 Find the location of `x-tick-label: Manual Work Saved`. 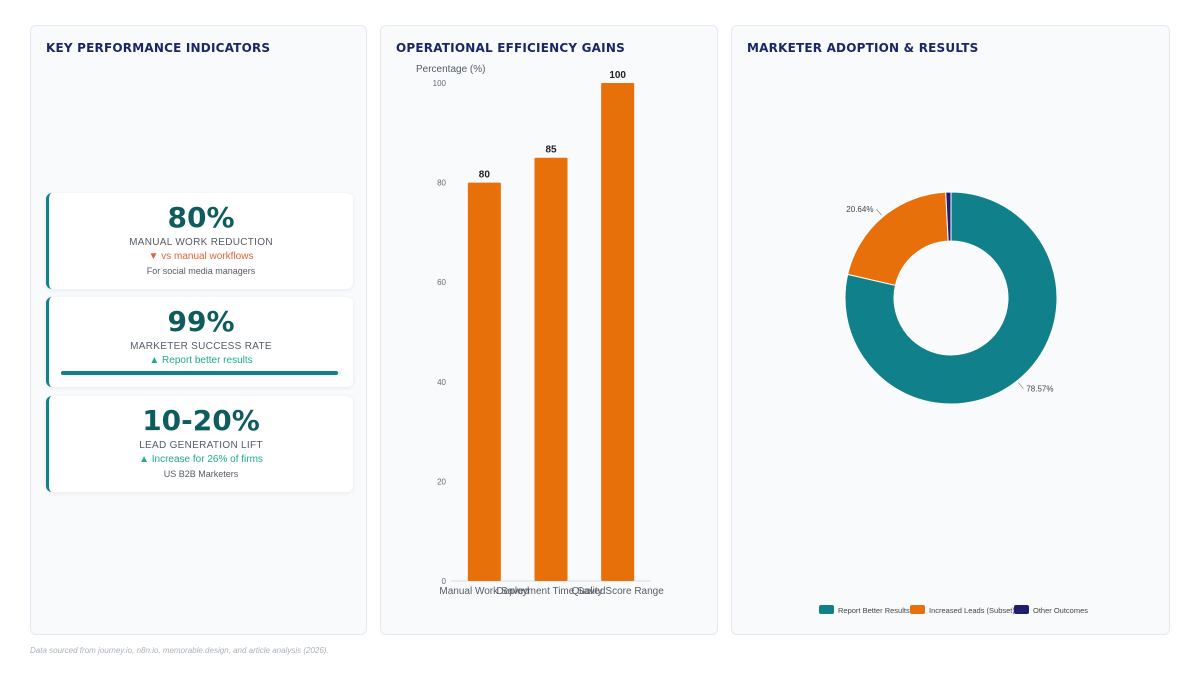

x-tick-label: Manual Work Saved is located at coordinates (484, 591).